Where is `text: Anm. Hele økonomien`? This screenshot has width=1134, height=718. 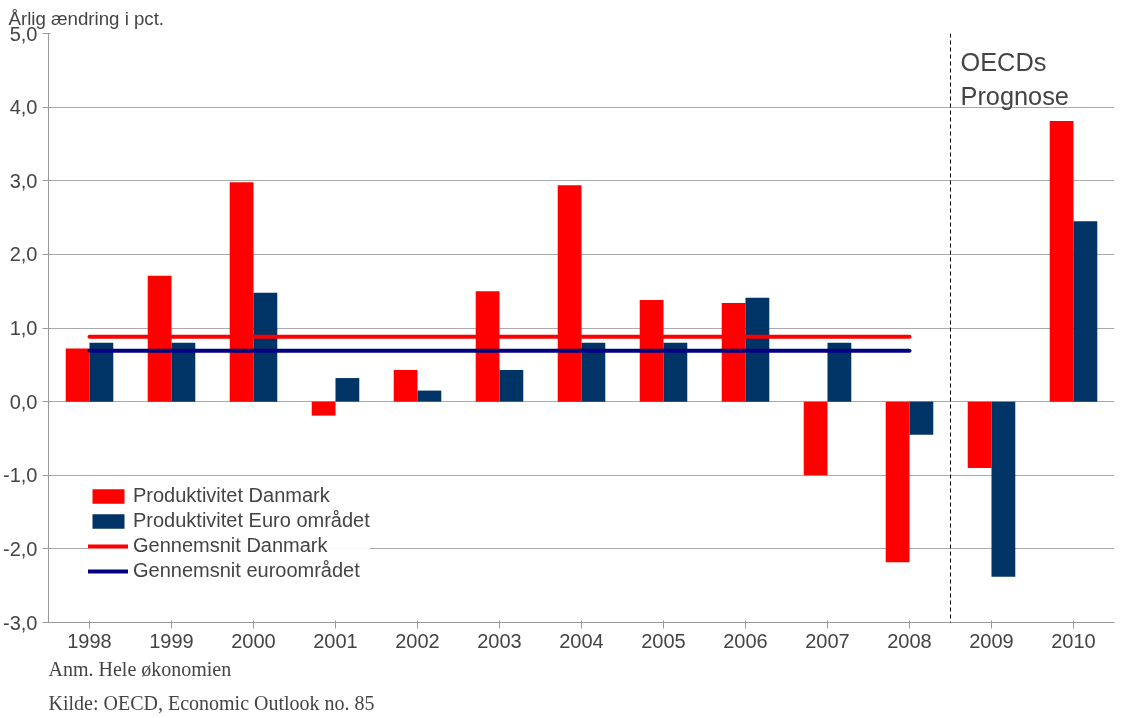
text: Anm. Hele økonomien is located at coordinates (140, 668).